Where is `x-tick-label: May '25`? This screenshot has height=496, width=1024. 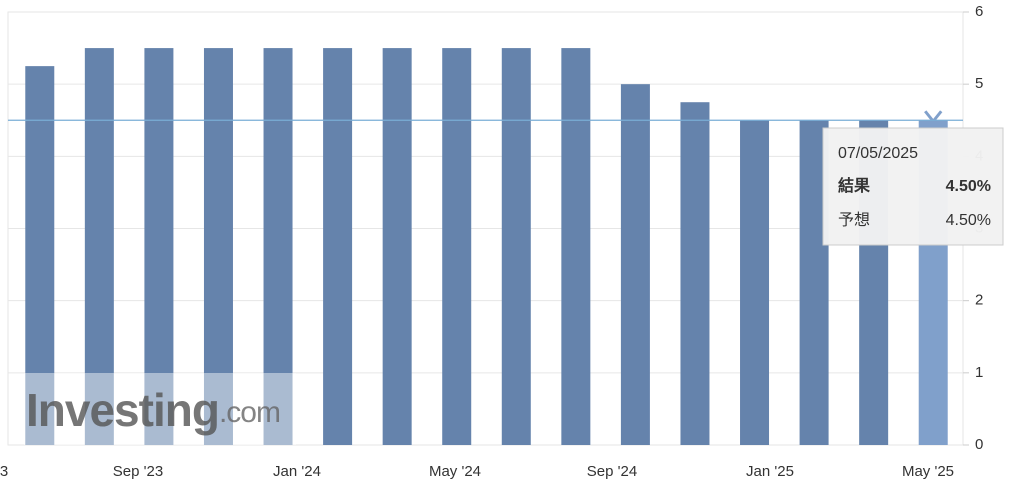
x-tick-label: May '25 is located at coordinates (928, 471).